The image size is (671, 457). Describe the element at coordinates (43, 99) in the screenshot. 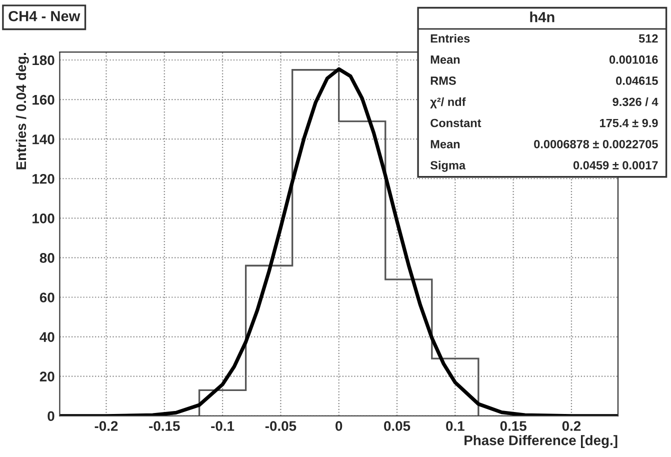

I see `y-tick-label: 160` at that location.